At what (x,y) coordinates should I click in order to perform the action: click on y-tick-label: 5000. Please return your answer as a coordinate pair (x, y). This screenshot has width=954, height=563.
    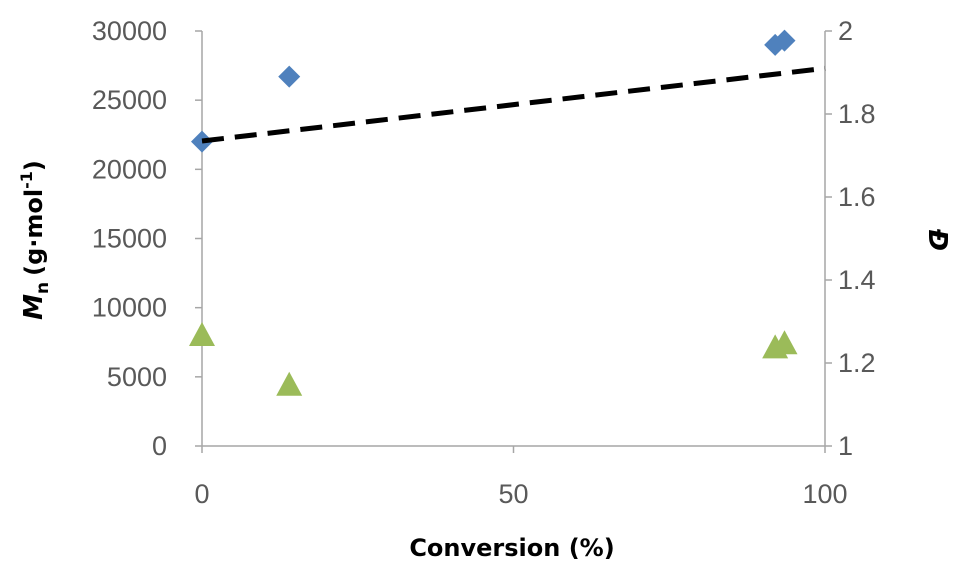
    Looking at the image, I should click on (137, 377).